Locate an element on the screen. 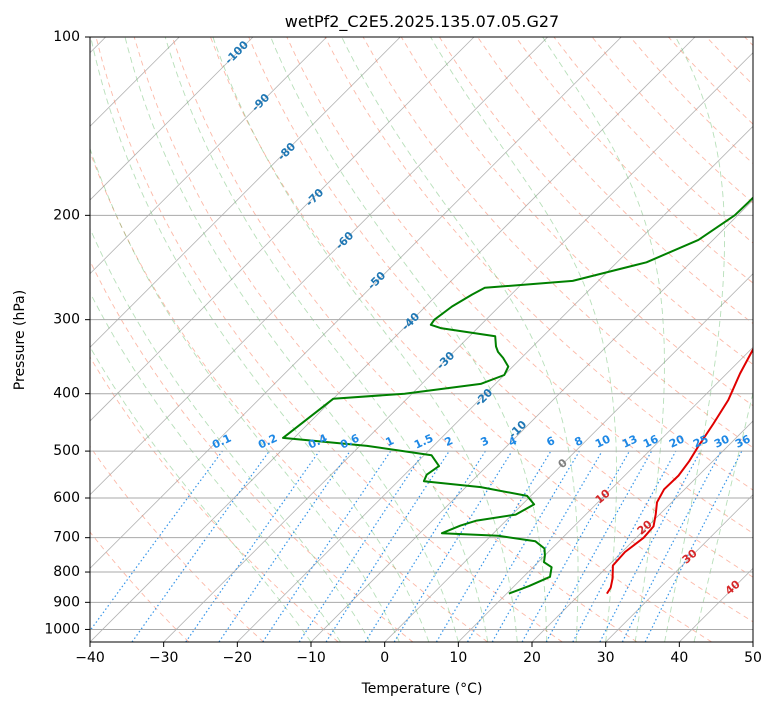  y-tick-label: 600 is located at coordinates (66, 498).